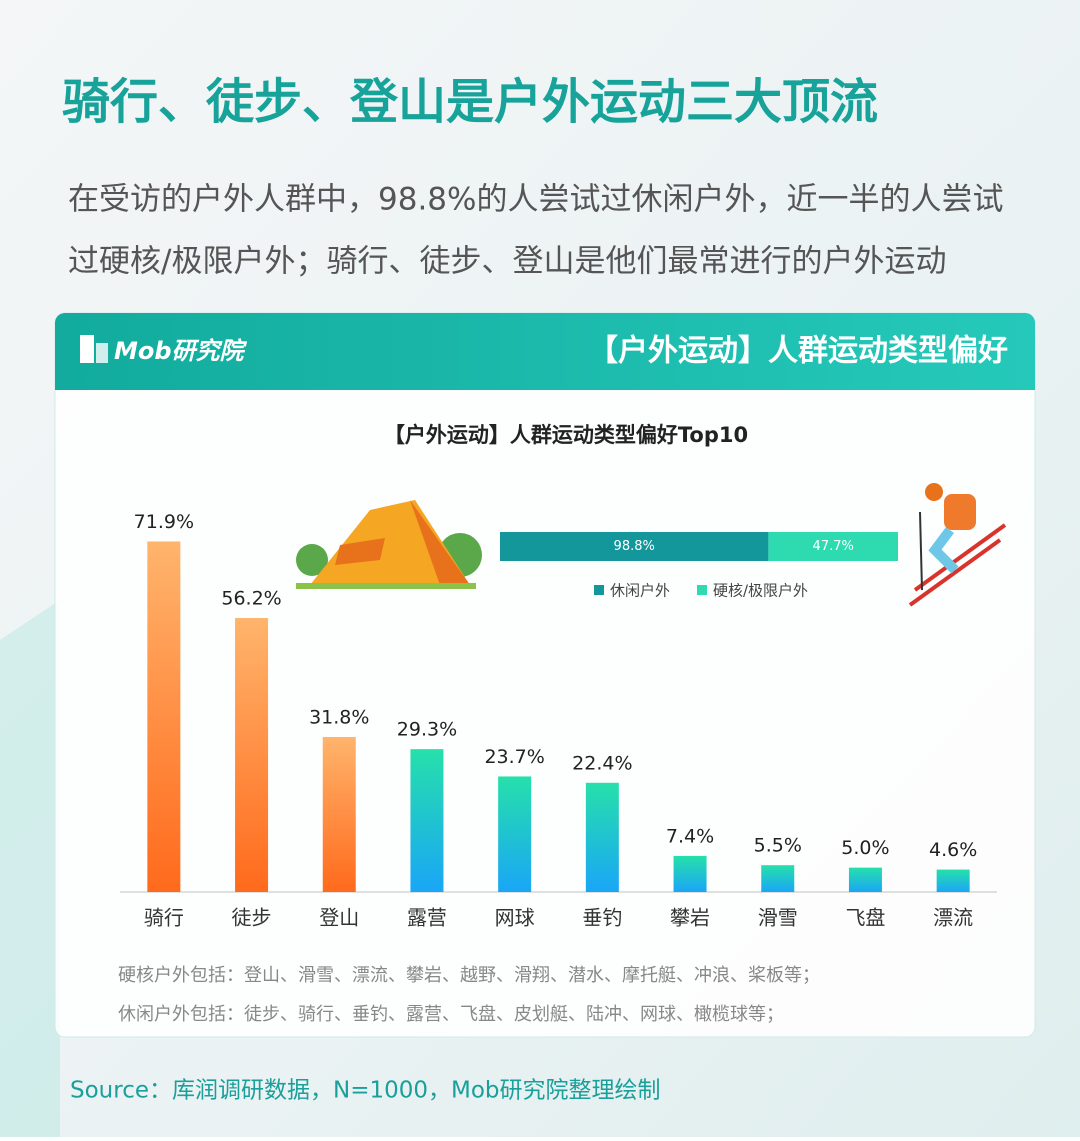 The height and width of the screenshot is (1141, 1080). Describe the element at coordinates (760, 591) in the screenshot. I see `legend-label: 硬核/极限户外` at that location.